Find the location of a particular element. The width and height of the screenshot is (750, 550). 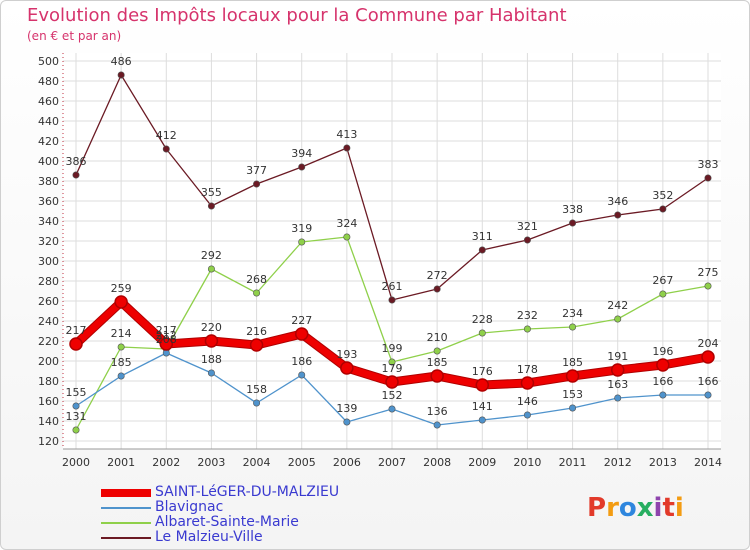

data-label: 227 is located at coordinates (301, 320).